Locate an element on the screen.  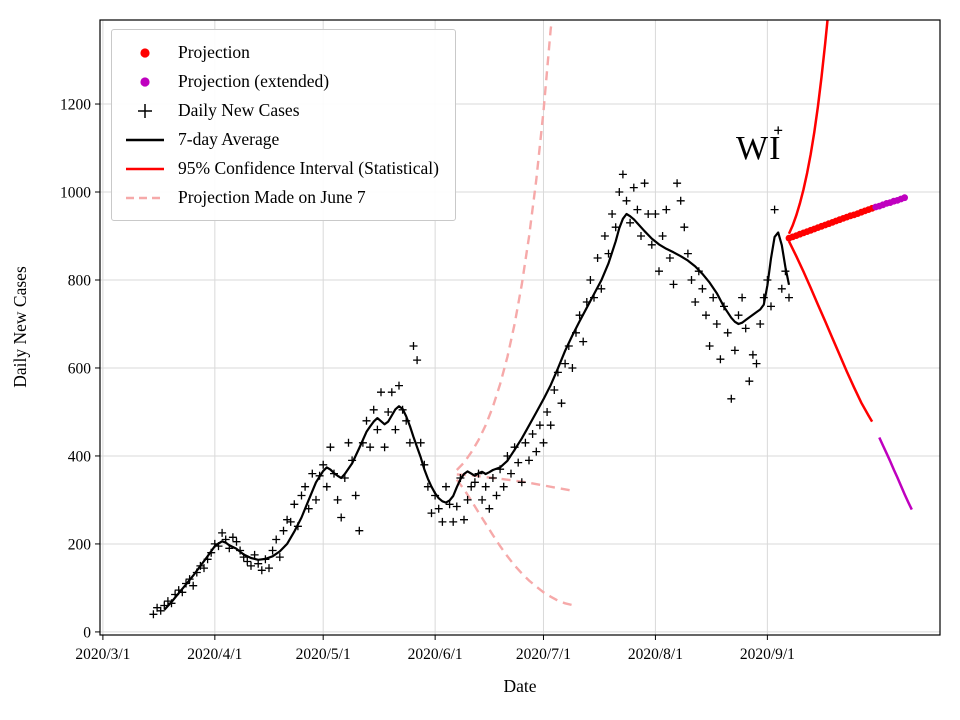
y-axis-label: Daily New Cases is located at coordinates (20, 327).